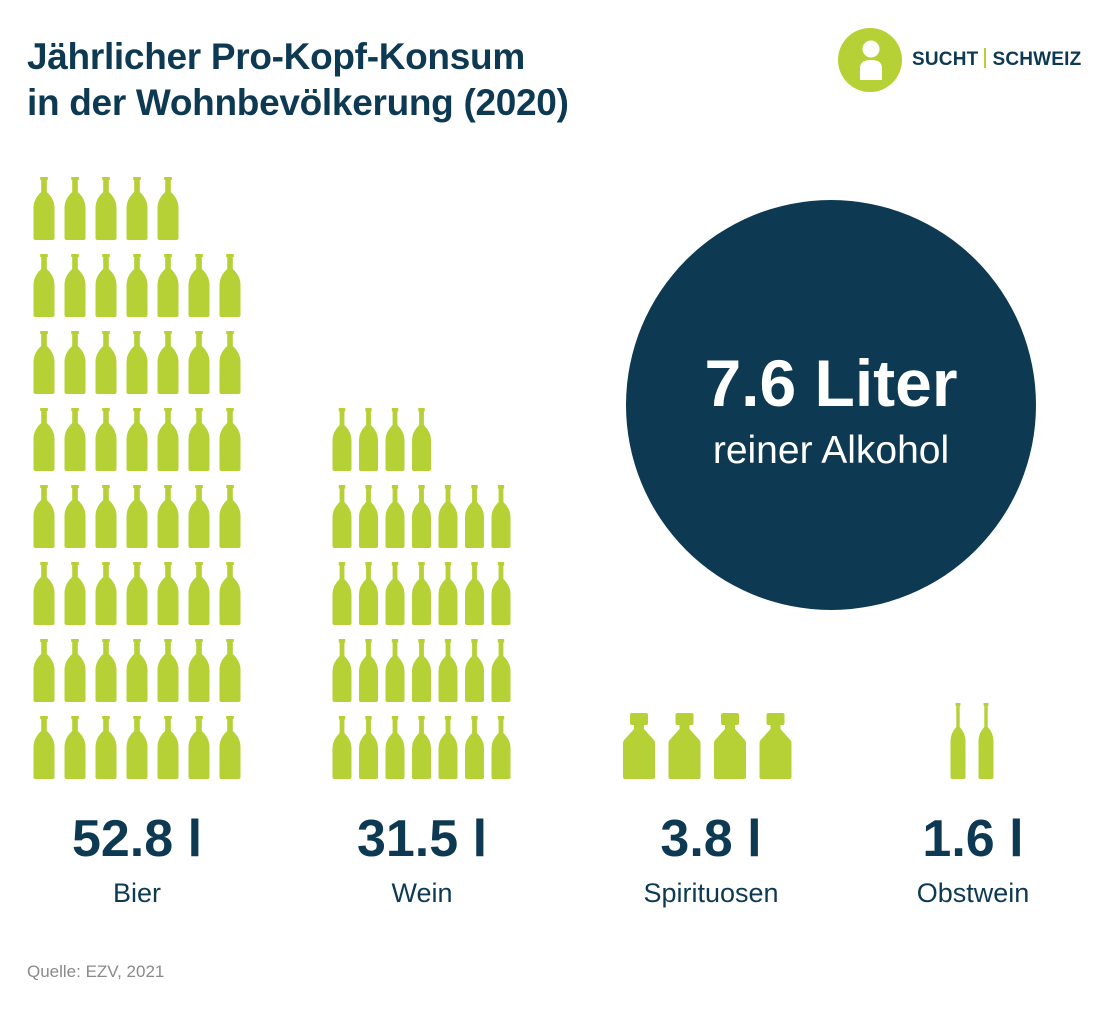 This screenshot has height=1015, width=1096. Describe the element at coordinates (958, 741) in the screenshot. I see `cider-bottle-icon` at that location.